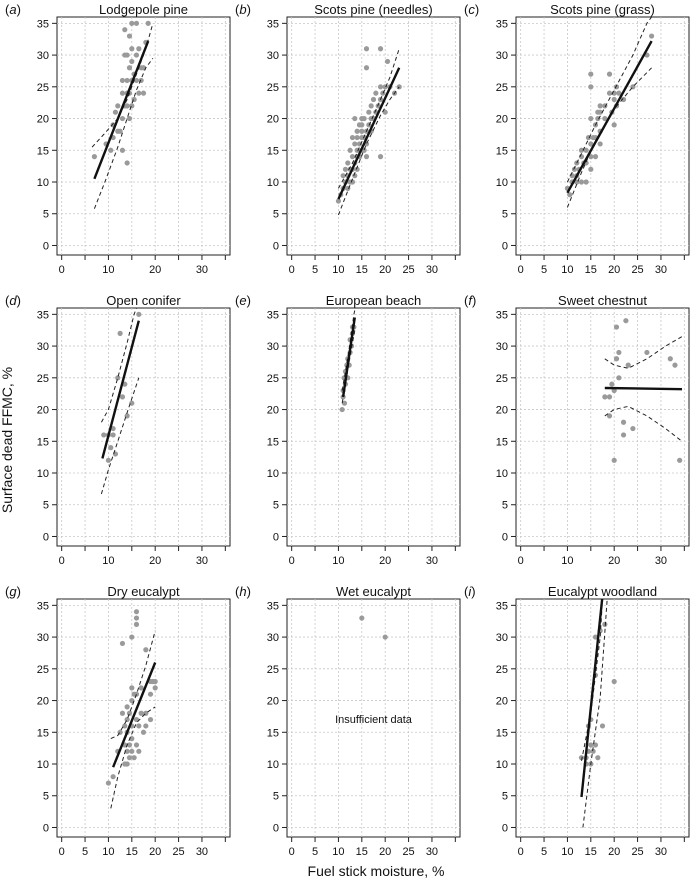  What do you see at coordinates (243, 300) in the screenshot?
I see `panel-letter: (e)` at bounding box center [243, 300].